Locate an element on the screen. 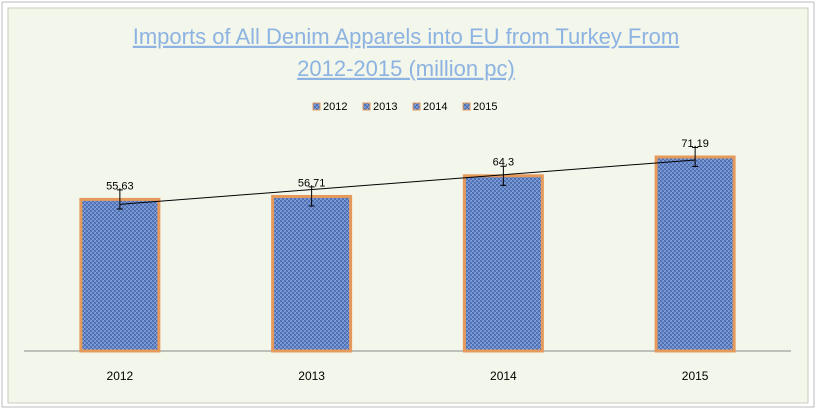  data-label: 55.63 is located at coordinates (120, 186).